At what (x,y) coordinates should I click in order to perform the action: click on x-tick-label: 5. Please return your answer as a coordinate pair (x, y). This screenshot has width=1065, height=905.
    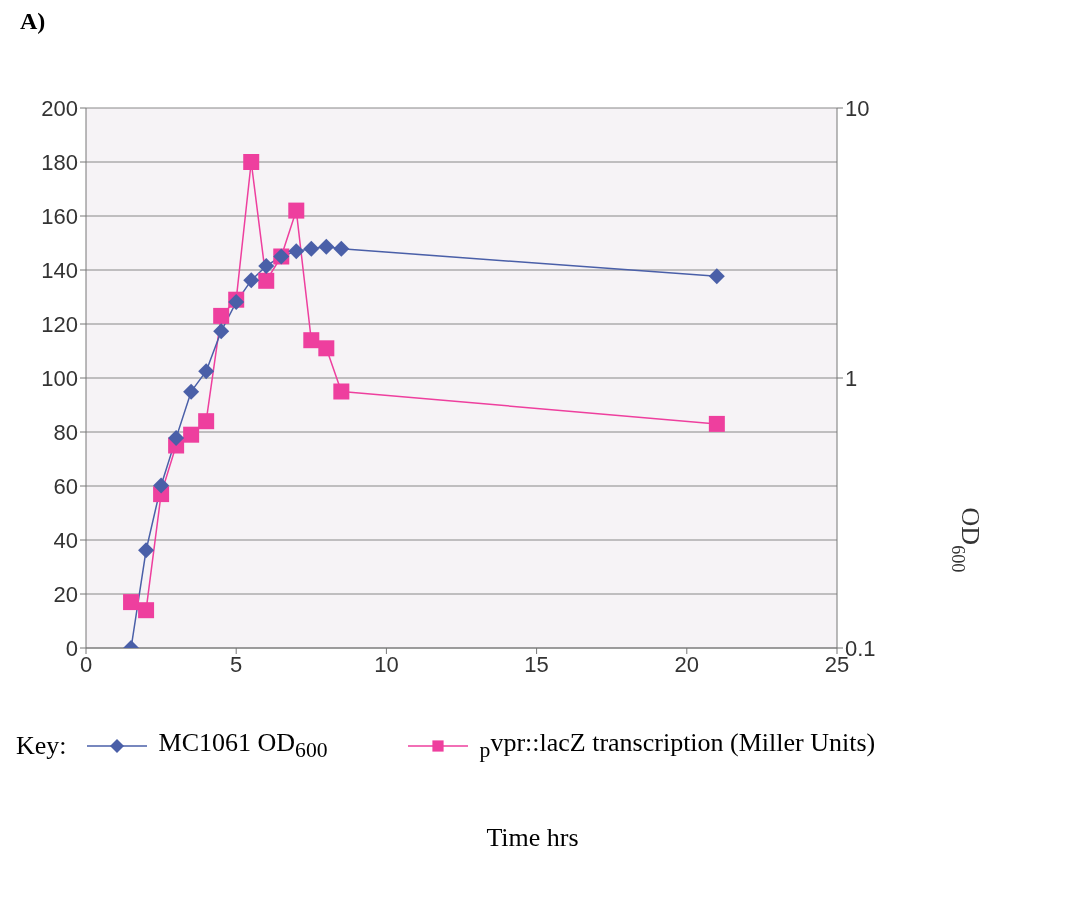
    Looking at the image, I should click on (236, 664).